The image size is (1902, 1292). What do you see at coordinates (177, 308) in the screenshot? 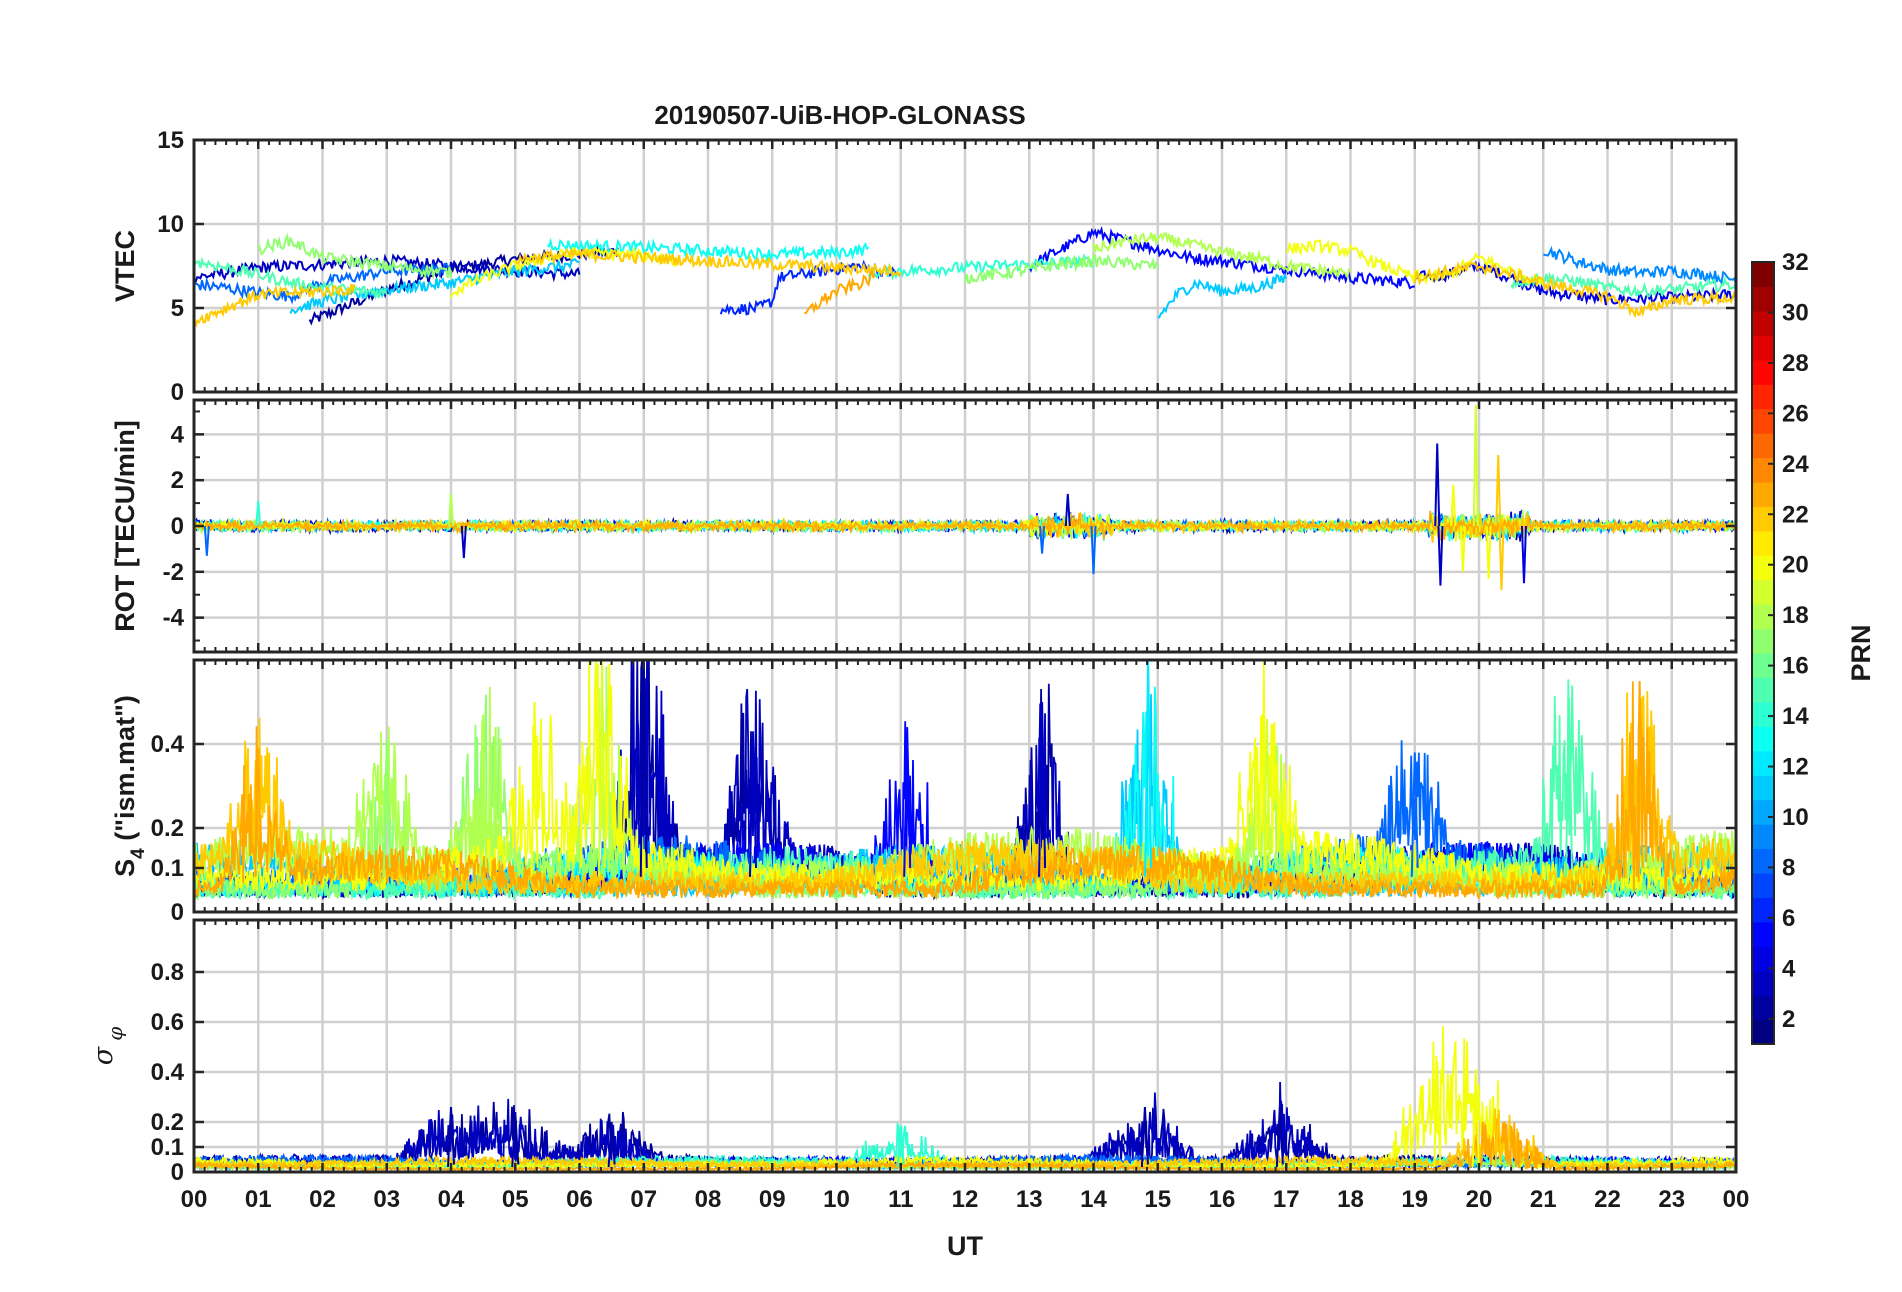
I see `y-tick-label: 5` at bounding box center [177, 308].